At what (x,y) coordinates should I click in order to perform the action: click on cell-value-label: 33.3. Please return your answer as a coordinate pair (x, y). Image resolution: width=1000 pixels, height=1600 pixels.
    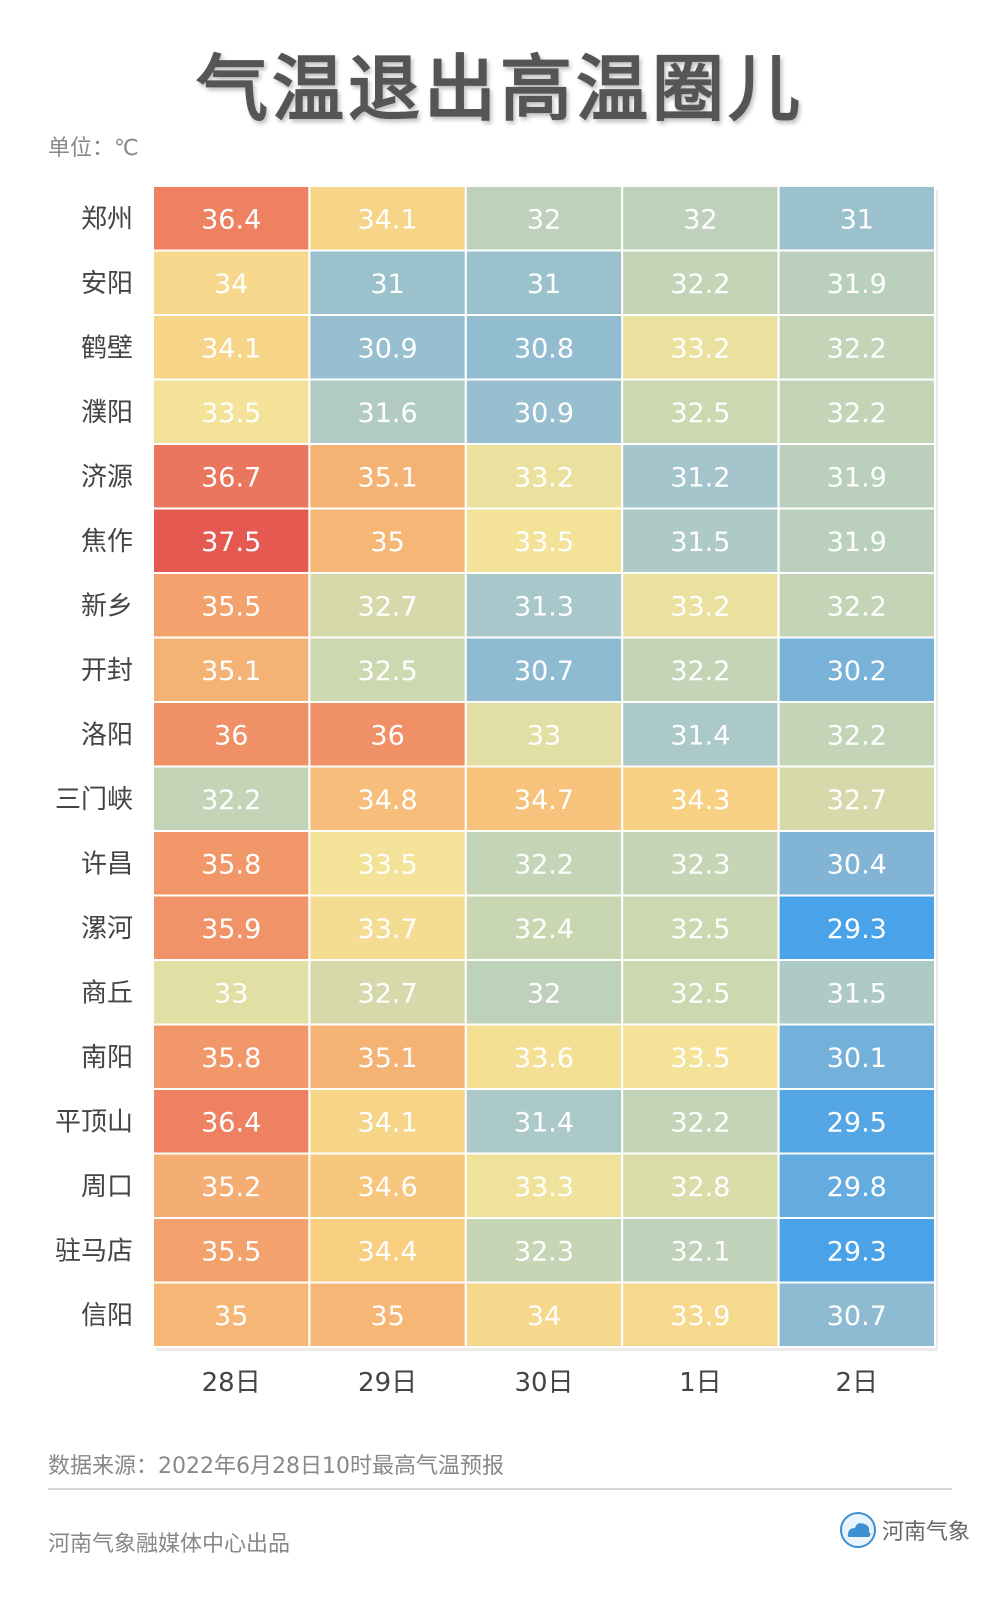
    Looking at the image, I should click on (544, 1187).